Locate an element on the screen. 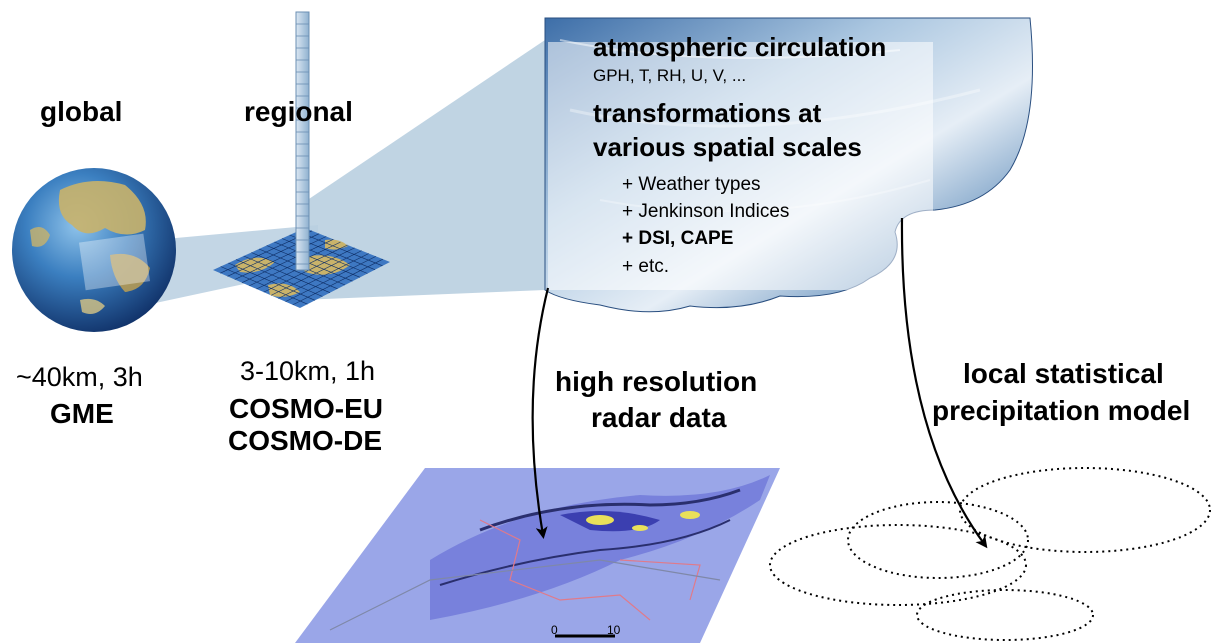  cloud-item: + etc. is located at coordinates (645, 266).